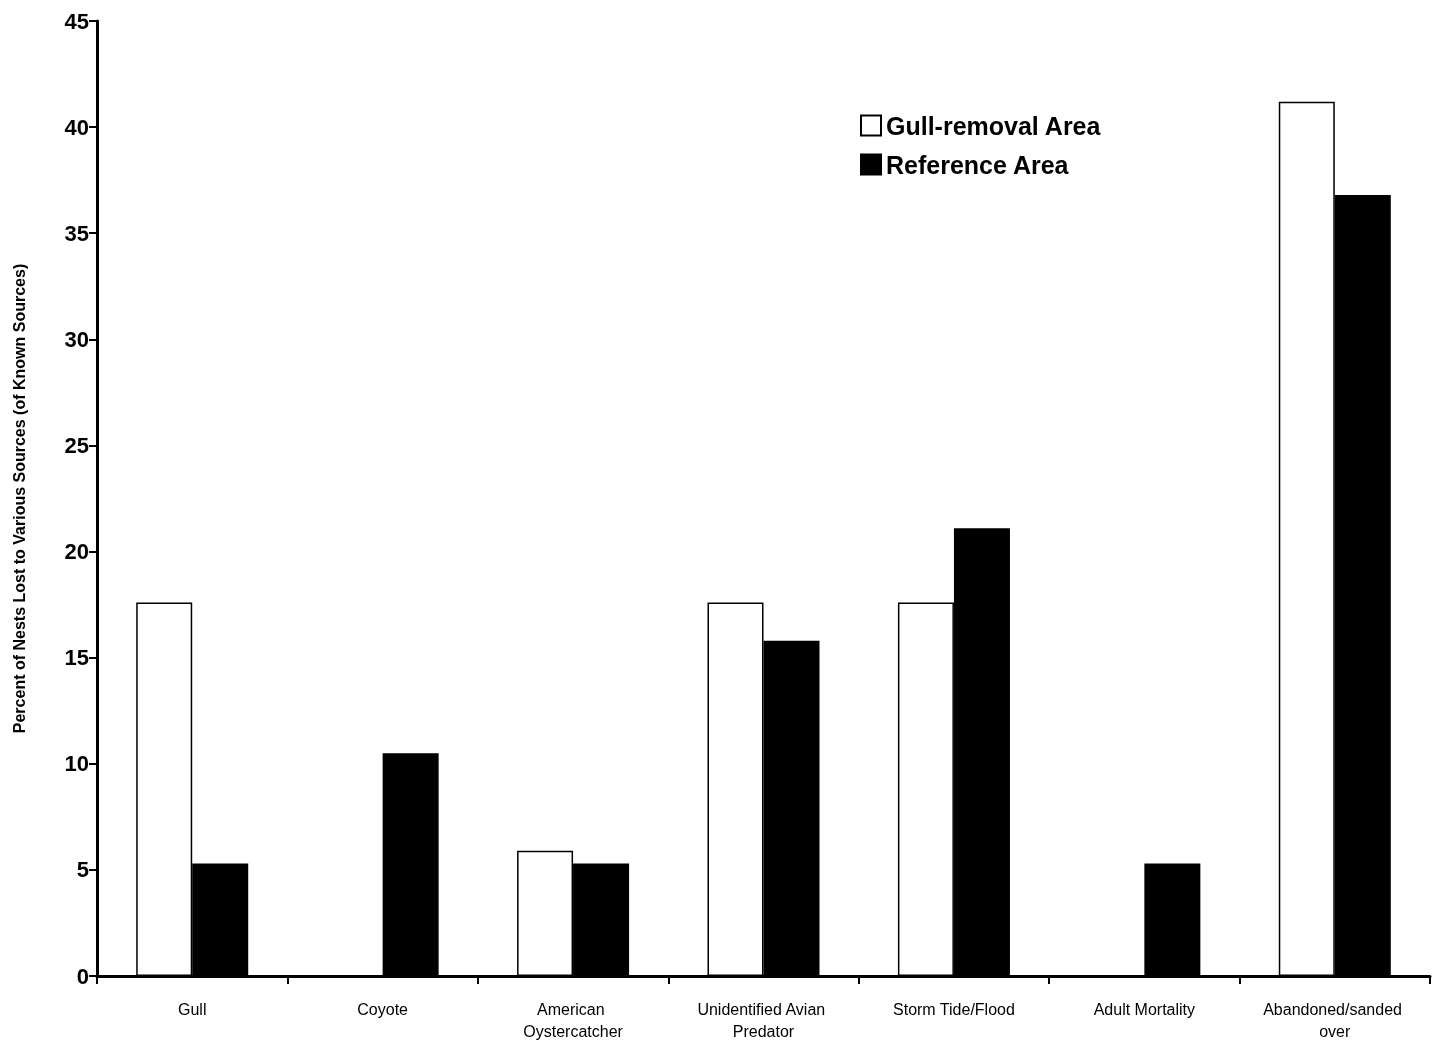  Describe the element at coordinates (76, 233) in the screenshot. I see `y-tick-label: 35` at that location.